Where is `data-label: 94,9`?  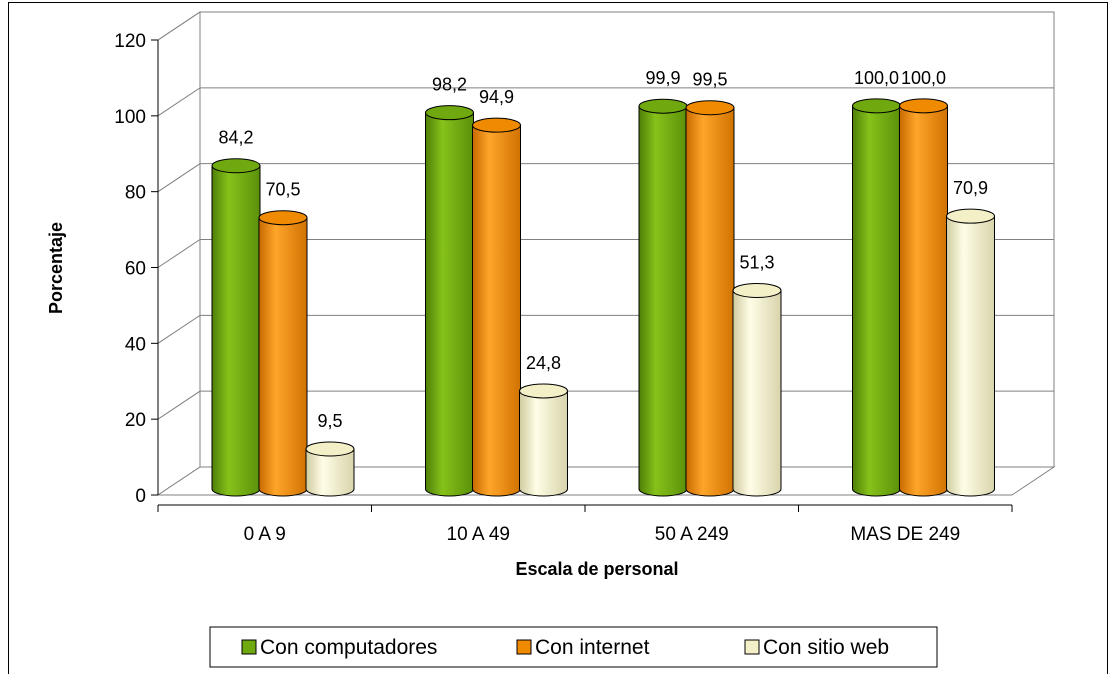 data-label: 94,9 is located at coordinates (496, 97).